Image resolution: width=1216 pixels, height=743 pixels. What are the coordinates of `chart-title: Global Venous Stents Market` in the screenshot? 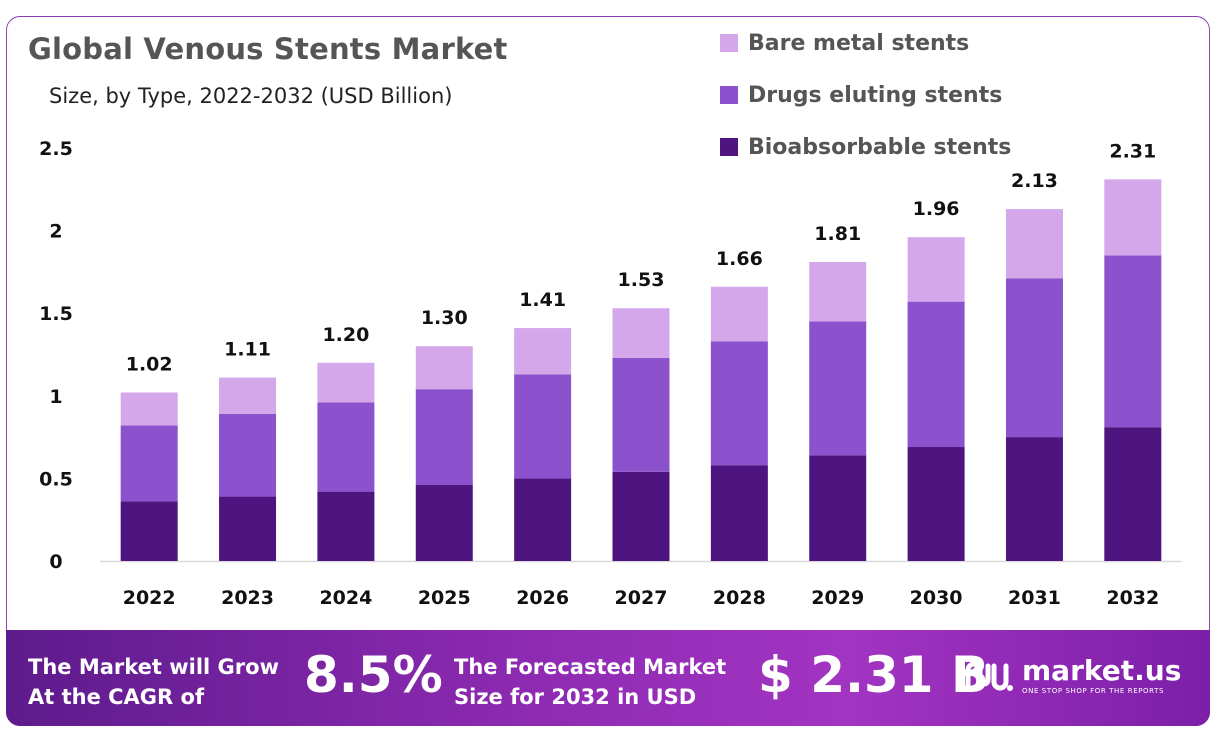 It's located at (268, 49).